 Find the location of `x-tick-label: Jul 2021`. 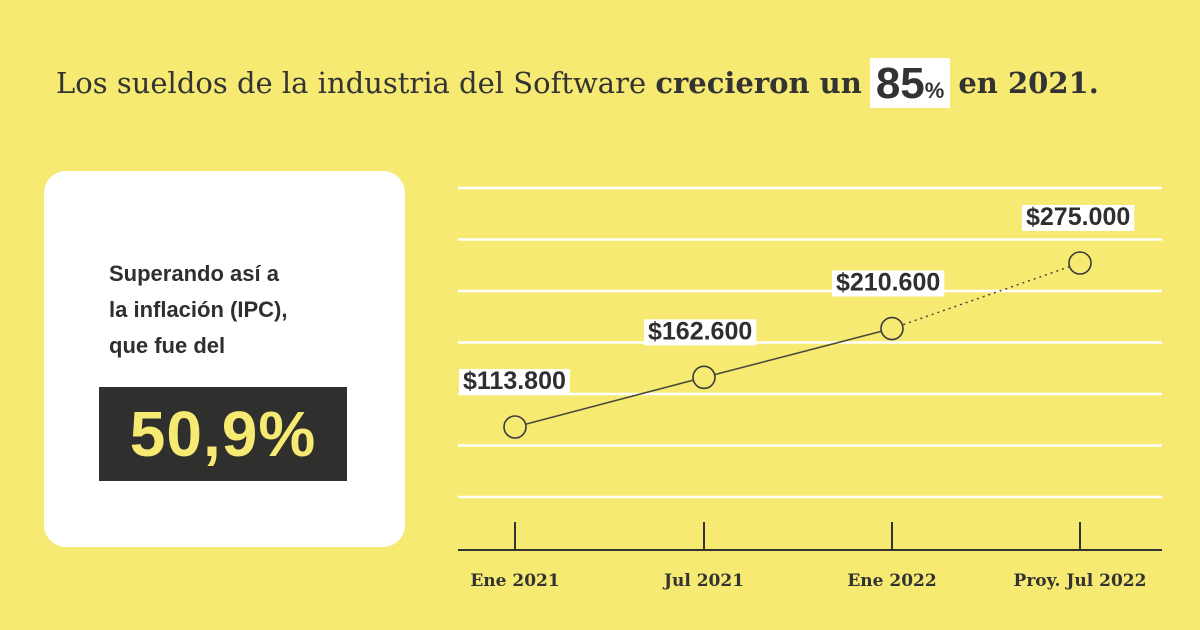

x-tick-label: Jul 2021 is located at coordinates (703, 581).